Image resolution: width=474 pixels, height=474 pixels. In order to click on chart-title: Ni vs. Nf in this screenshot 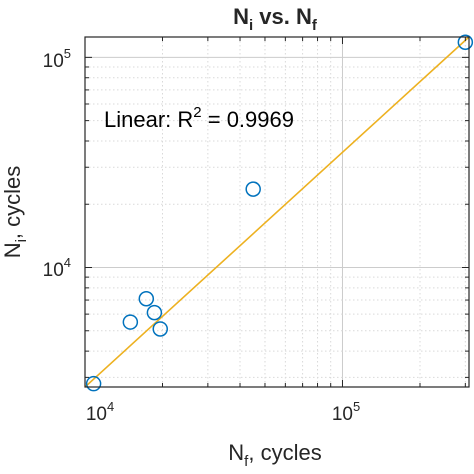, I will do `click(275, 19)`.